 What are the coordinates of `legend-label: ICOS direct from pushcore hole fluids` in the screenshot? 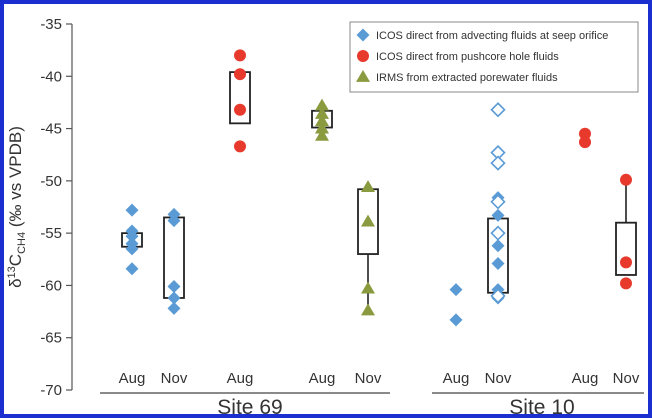 It's located at (467, 57).